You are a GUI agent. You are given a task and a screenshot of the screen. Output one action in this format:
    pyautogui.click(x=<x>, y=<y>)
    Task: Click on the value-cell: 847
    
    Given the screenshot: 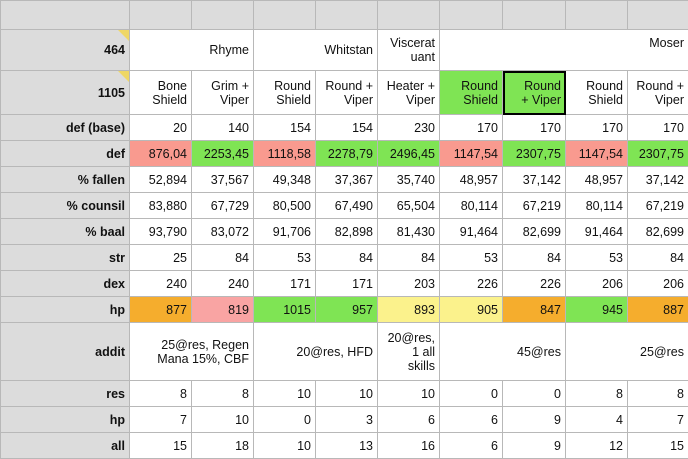 What is the action you would take?
    pyautogui.click(x=534, y=309)
    